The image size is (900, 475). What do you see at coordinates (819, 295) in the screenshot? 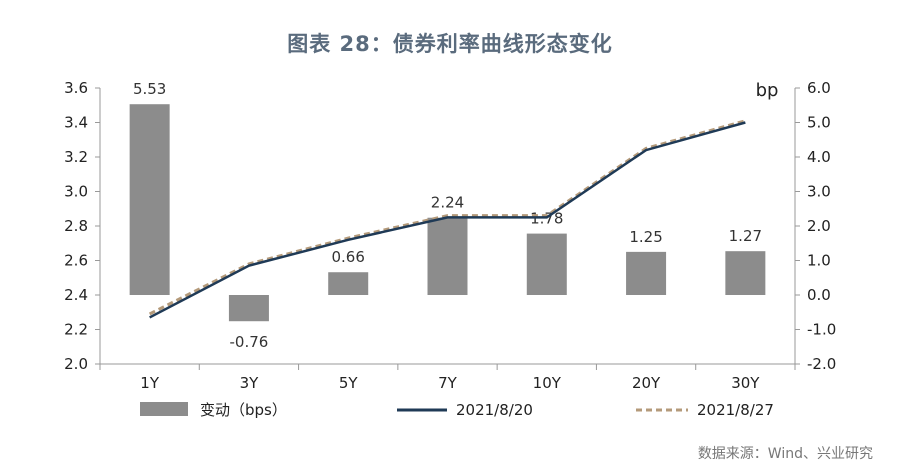
I see `right-tick-label: 0.0` at bounding box center [819, 295].